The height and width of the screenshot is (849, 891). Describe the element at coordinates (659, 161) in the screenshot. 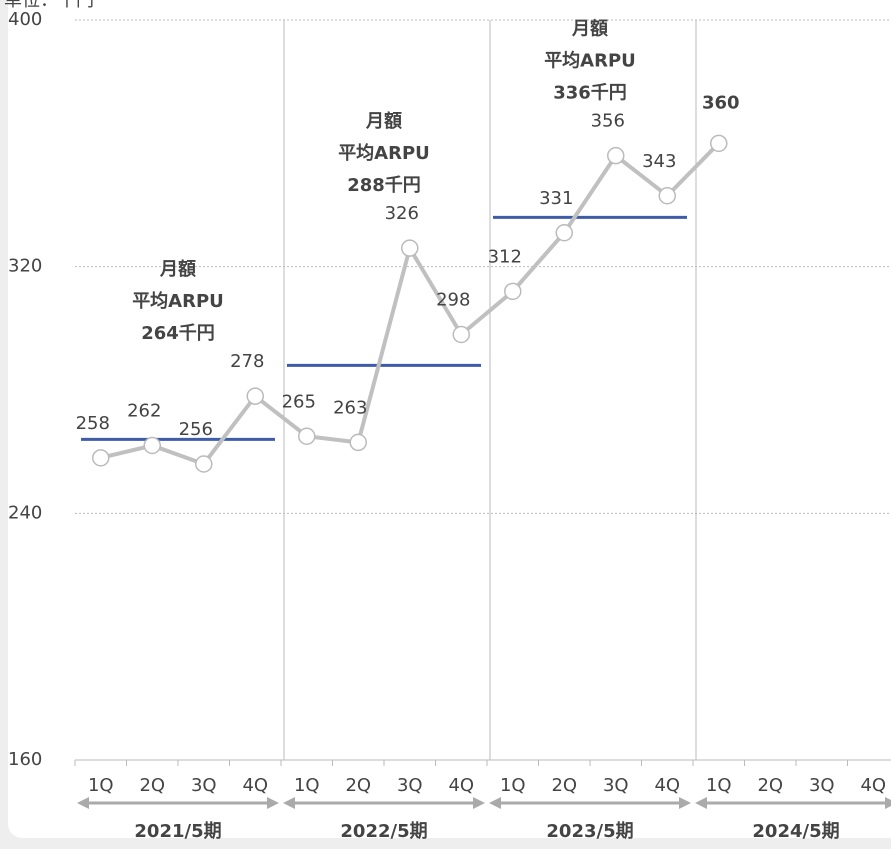

I see `data-label: 343` at that location.